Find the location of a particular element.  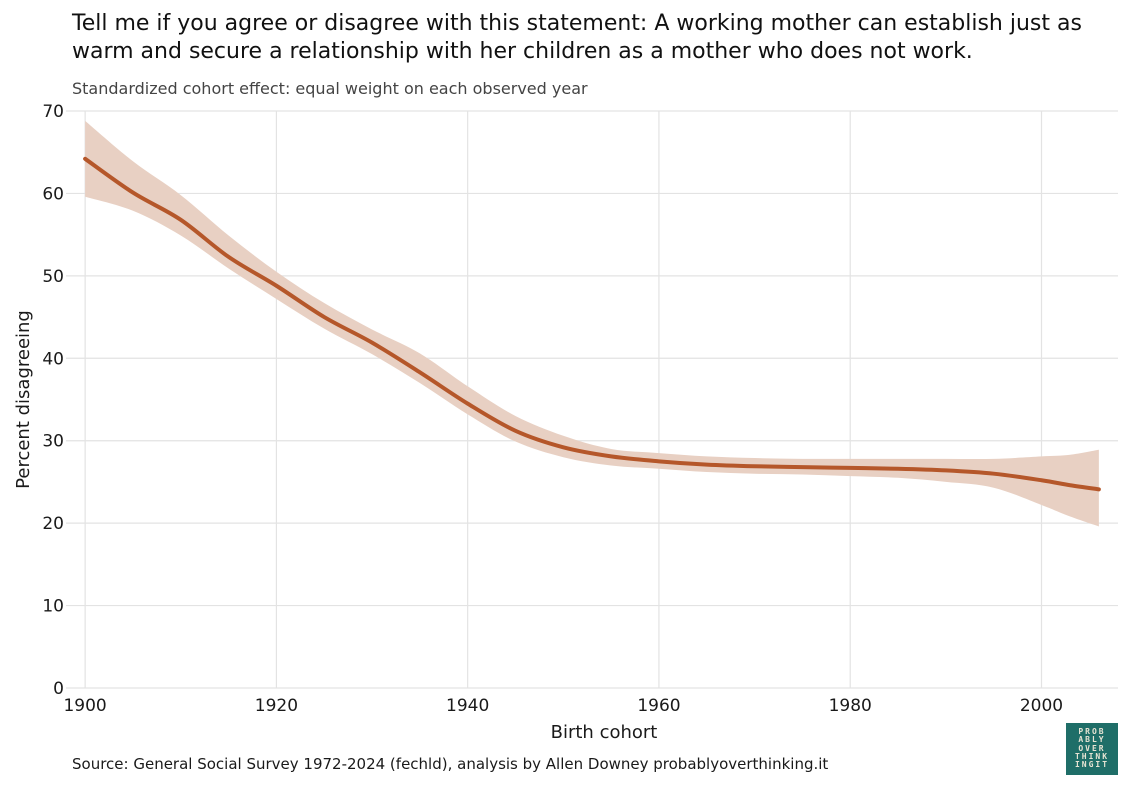

y-tick-label: 50 is located at coordinates (53, 277).